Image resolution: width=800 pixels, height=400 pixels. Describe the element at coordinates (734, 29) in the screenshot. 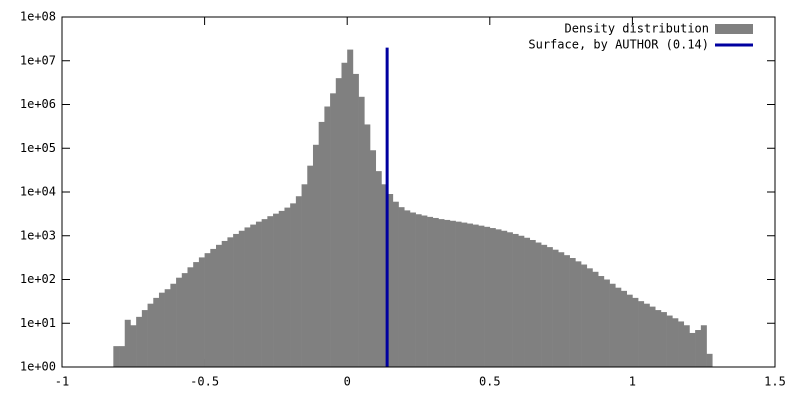

I see `legend-swatch` at that location.